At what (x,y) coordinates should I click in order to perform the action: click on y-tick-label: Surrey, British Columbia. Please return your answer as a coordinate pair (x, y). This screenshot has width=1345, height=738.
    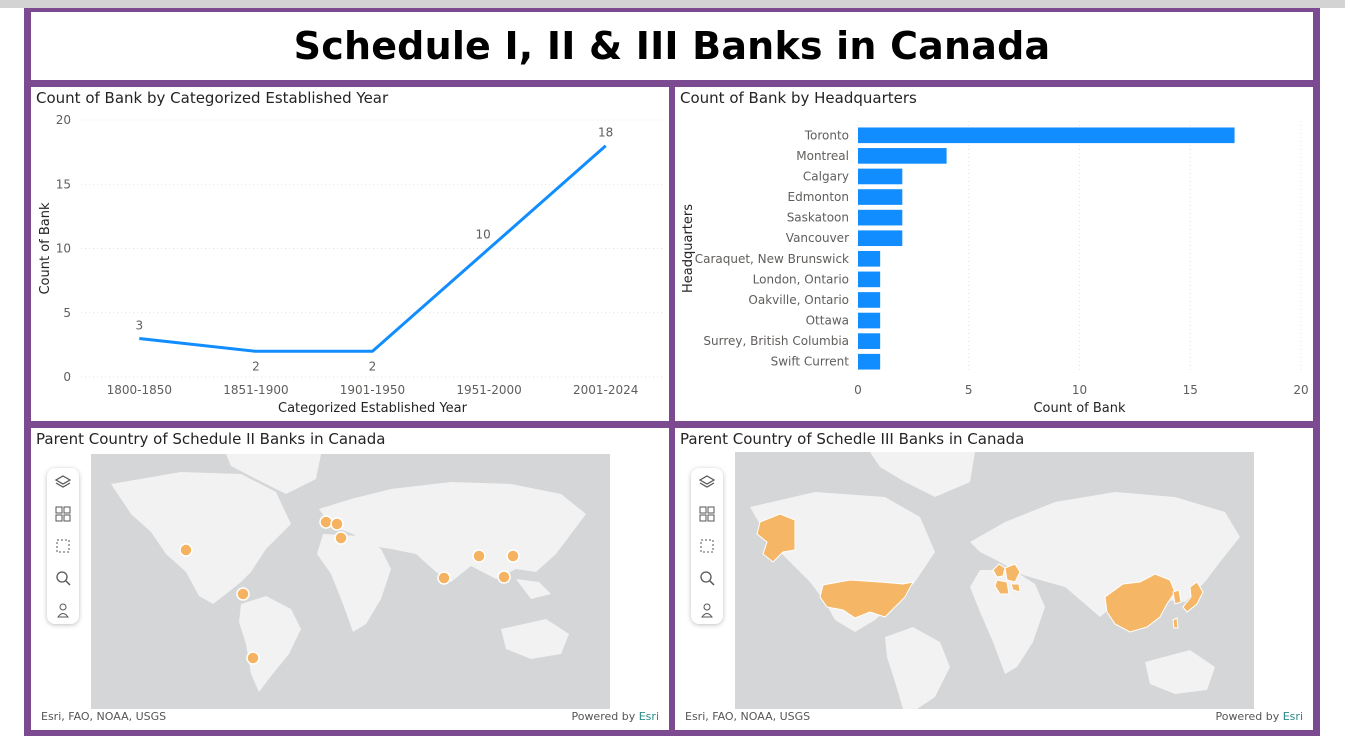
    Looking at the image, I should click on (776, 341).